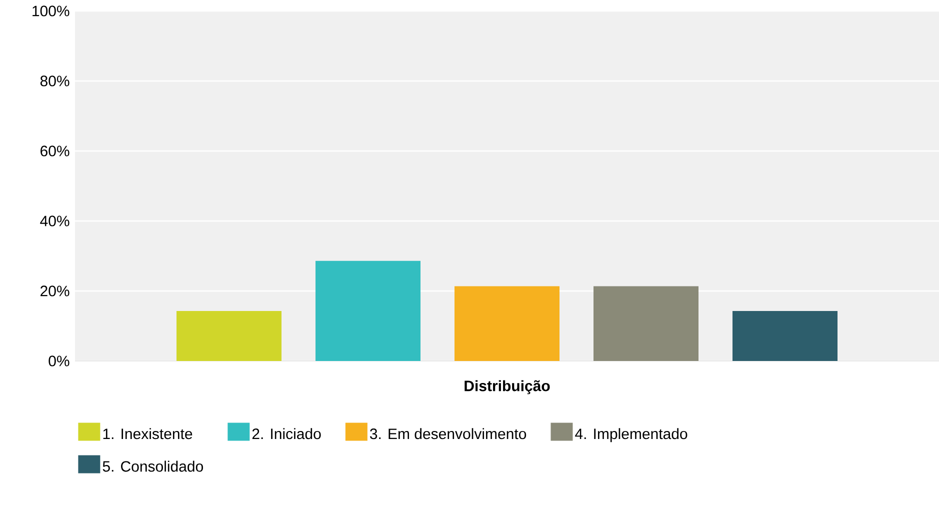  I want to click on legend-label: 3. Em desenvolvimento, so click(448, 434).